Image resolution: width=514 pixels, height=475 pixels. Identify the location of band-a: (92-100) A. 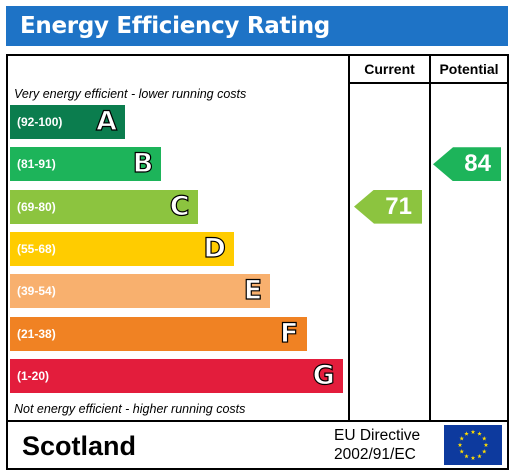
(67, 122).